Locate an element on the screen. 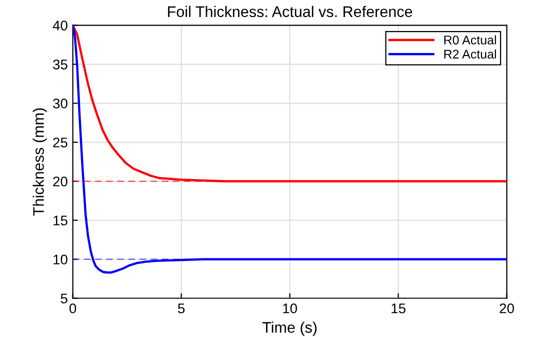 The height and width of the screenshot is (337, 560). y-tick-label: 5 is located at coordinates (64, 299).